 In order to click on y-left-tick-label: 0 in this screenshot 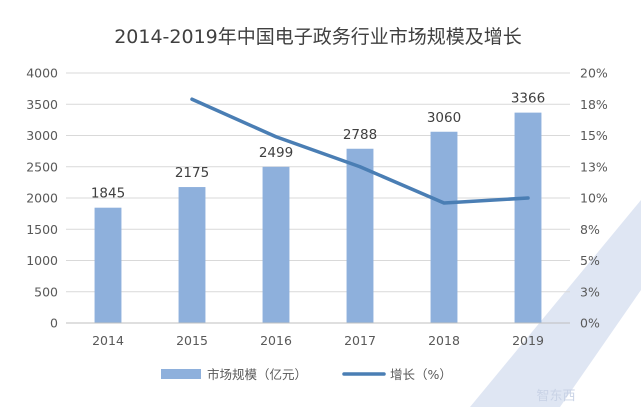, I will do `click(54, 323)`.